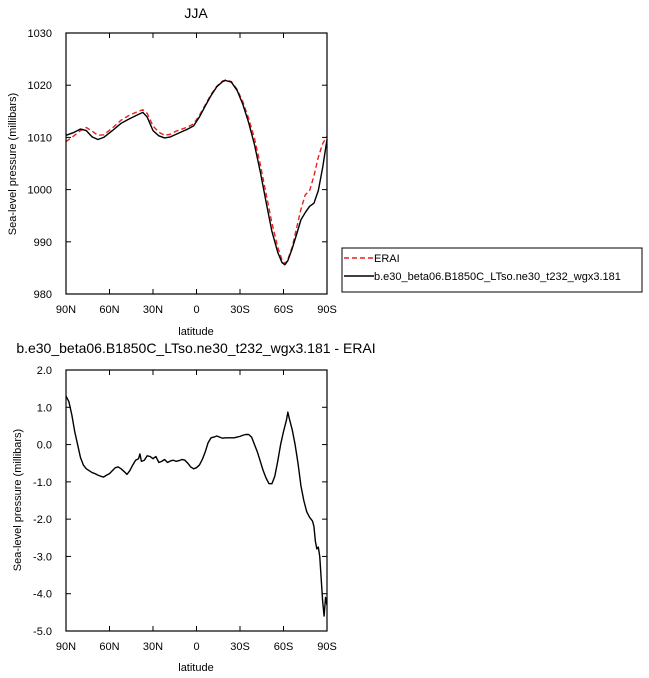 This screenshot has height=678, width=649. What do you see at coordinates (40, 138) in the screenshot?
I see `top-y-tick-label: 1010` at bounding box center [40, 138].